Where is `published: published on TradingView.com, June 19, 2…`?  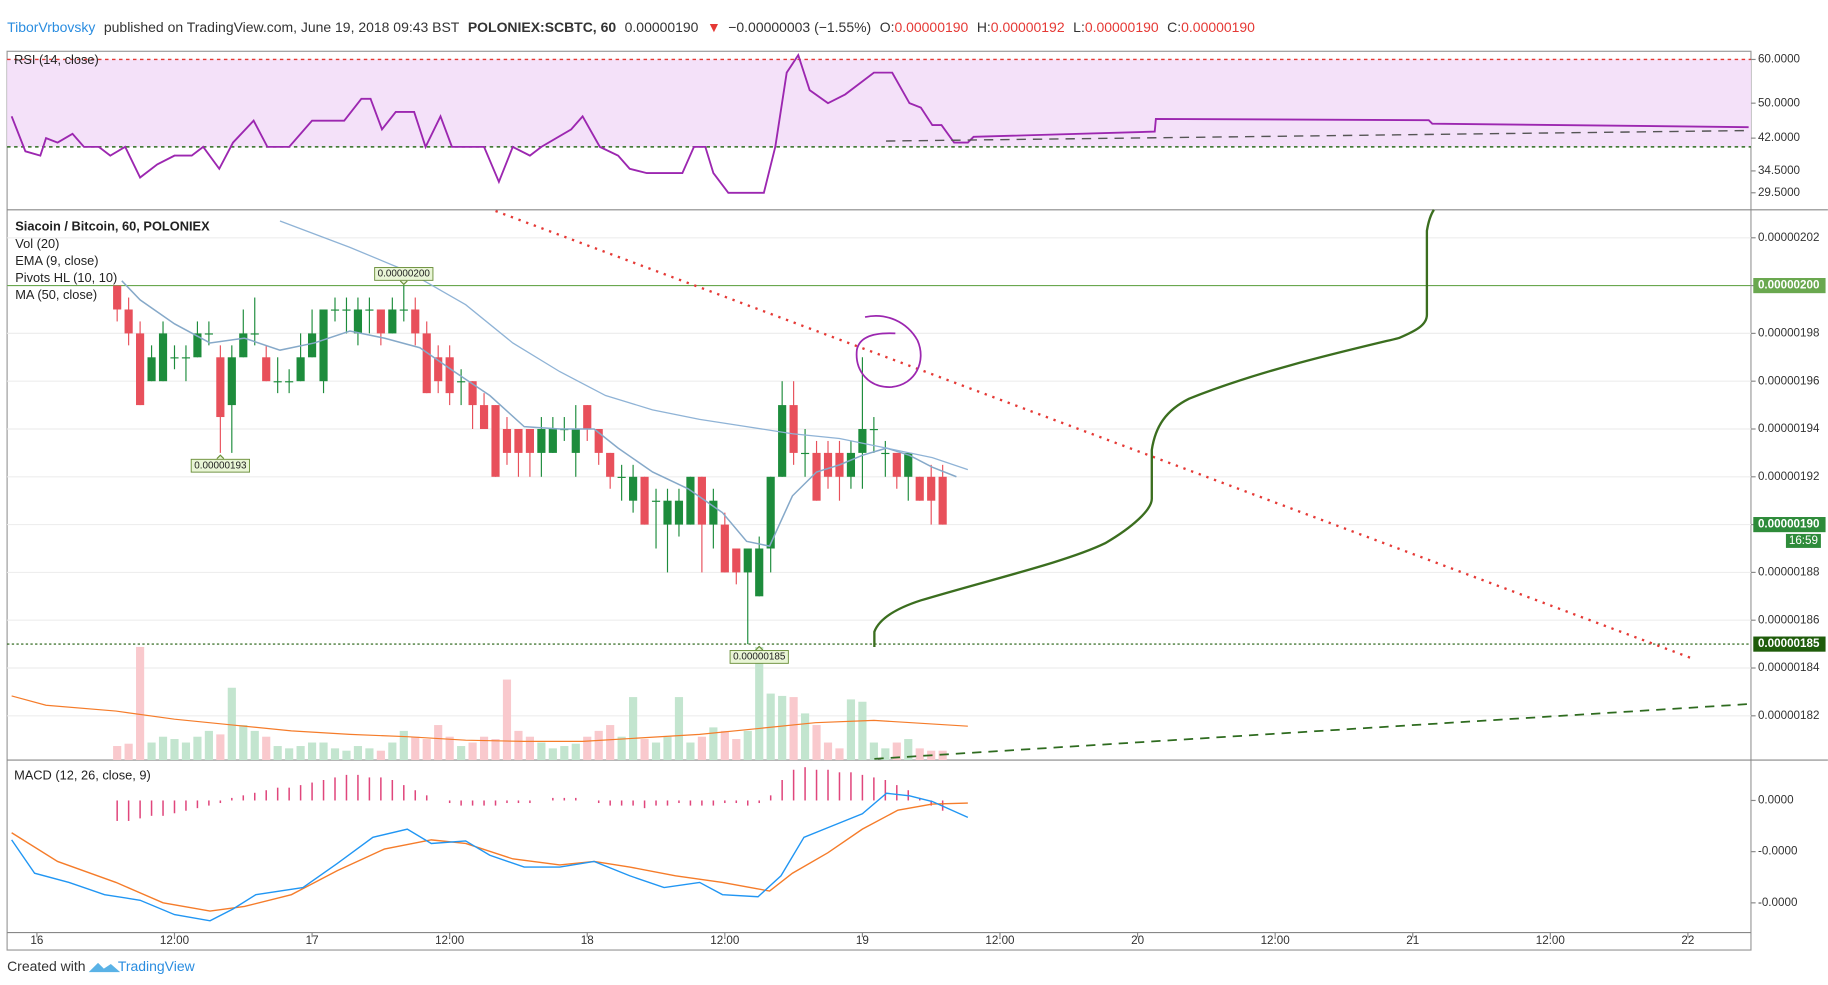 published: published on TradingView.com, June 19, 2… is located at coordinates (282, 27).